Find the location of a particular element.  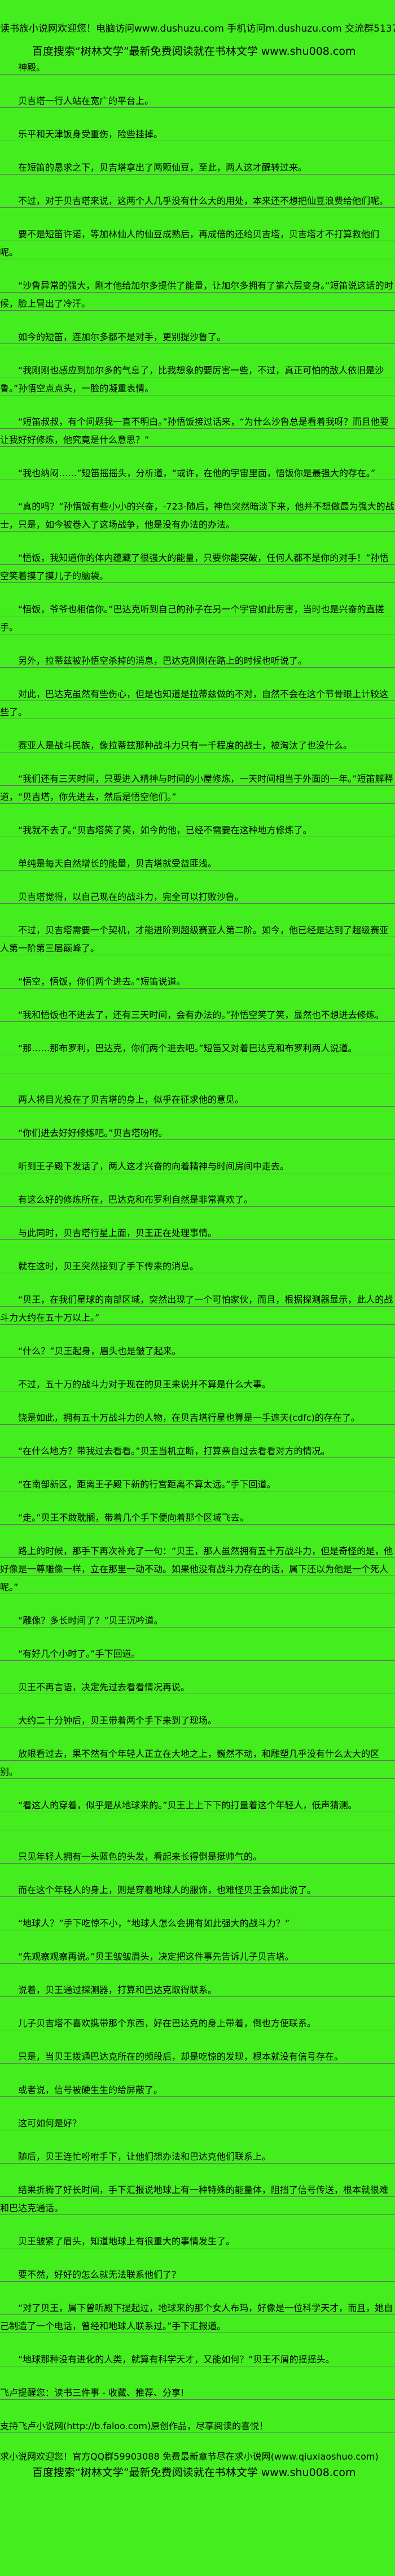

novel-paragraph: 这可如何是好？ is located at coordinates (197, 2123).